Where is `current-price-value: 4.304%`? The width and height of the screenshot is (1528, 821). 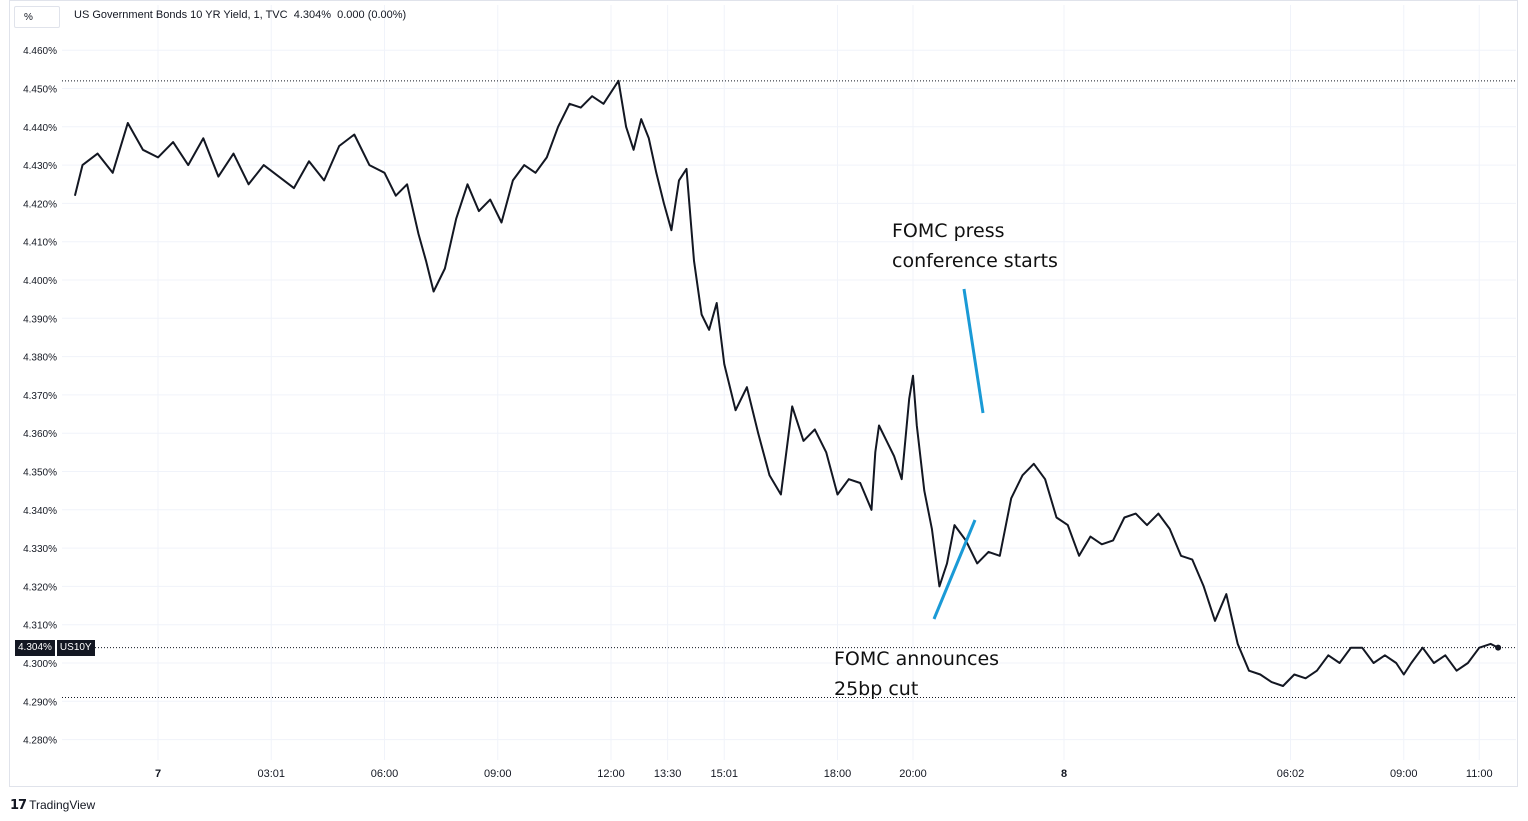 current-price-value: 4.304% is located at coordinates (35, 648).